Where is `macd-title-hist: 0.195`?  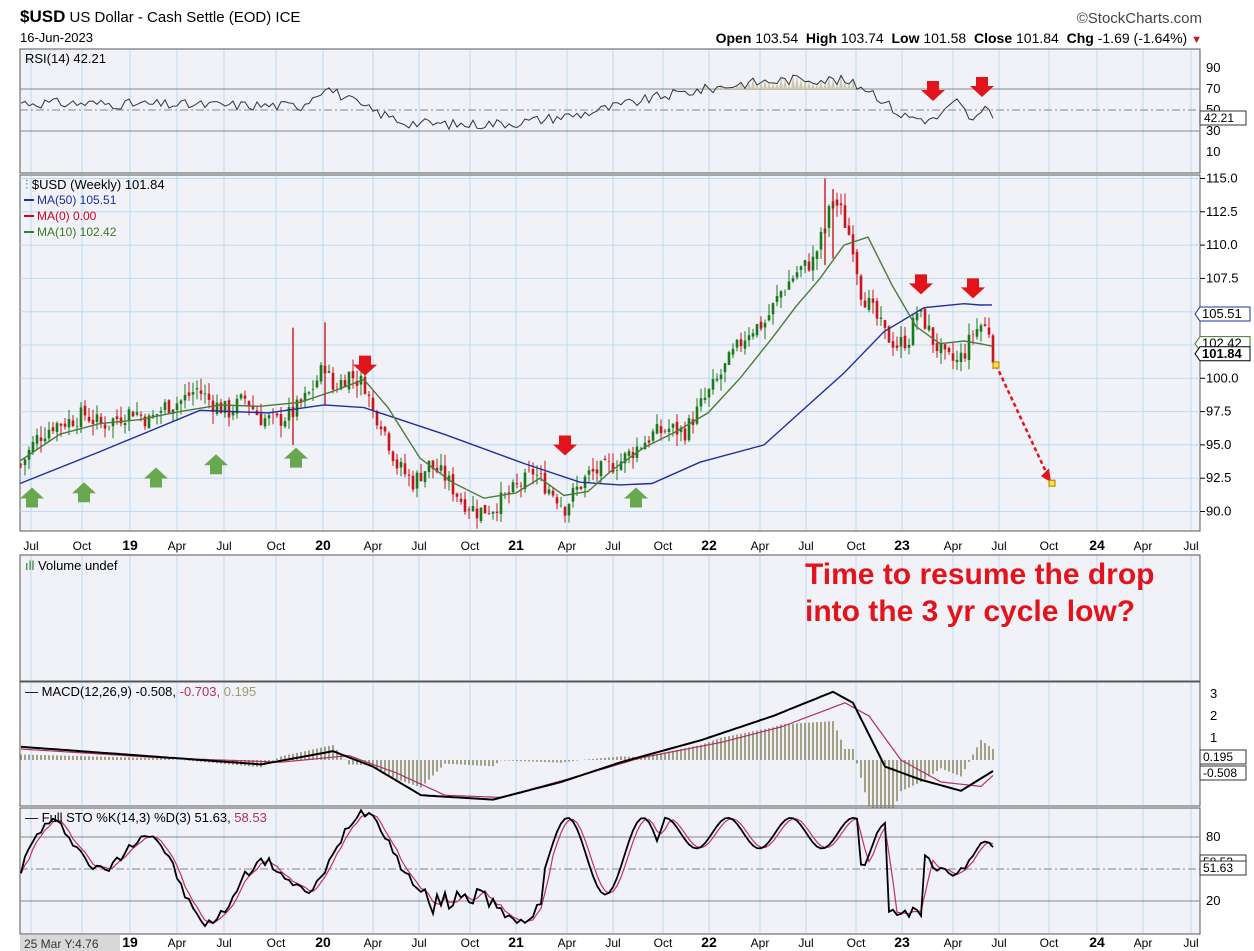
macd-title-hist: 0.195 is located at coordinates (240, 691).